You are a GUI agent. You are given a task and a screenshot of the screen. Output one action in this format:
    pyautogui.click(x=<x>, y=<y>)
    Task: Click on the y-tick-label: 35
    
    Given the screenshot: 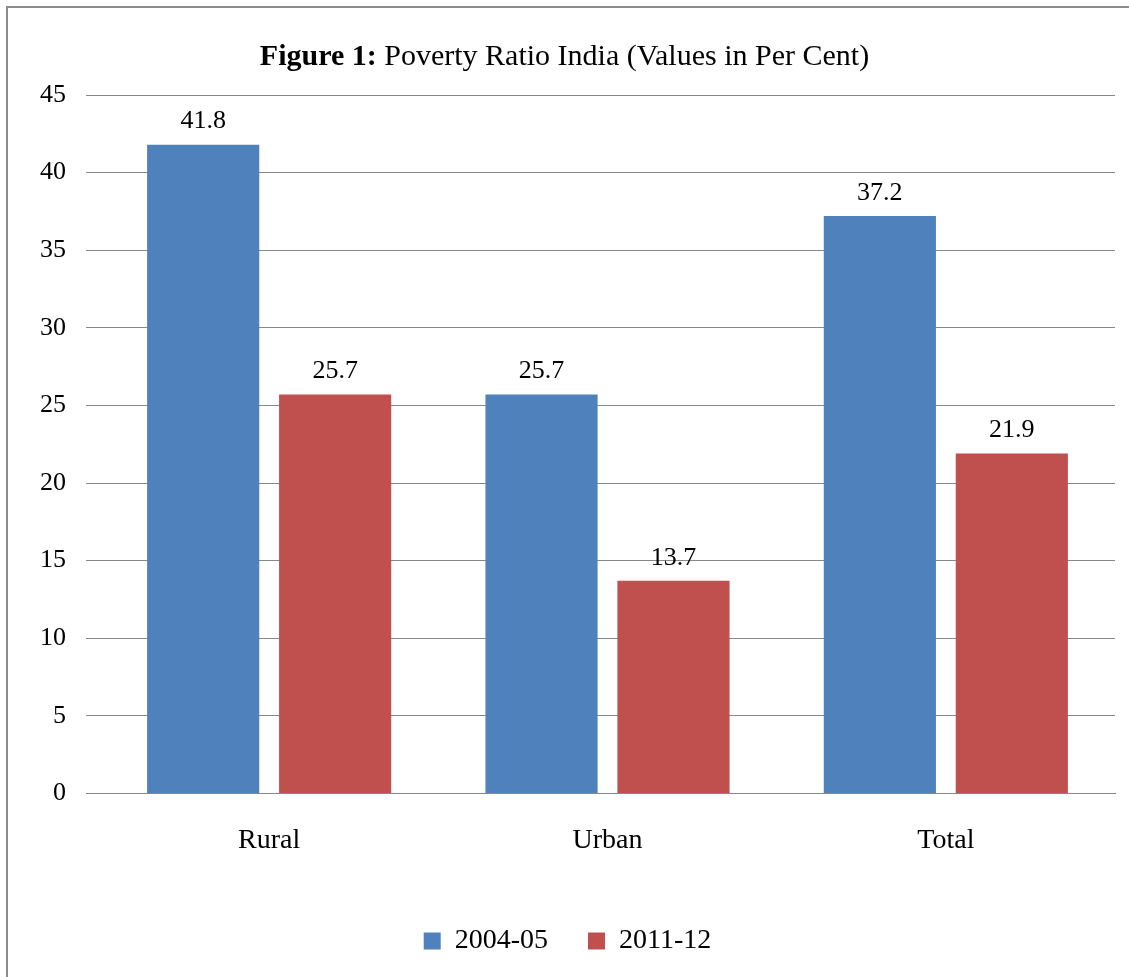 What is the action you would take?
    pyautogui.click(x=53, y=249)
    